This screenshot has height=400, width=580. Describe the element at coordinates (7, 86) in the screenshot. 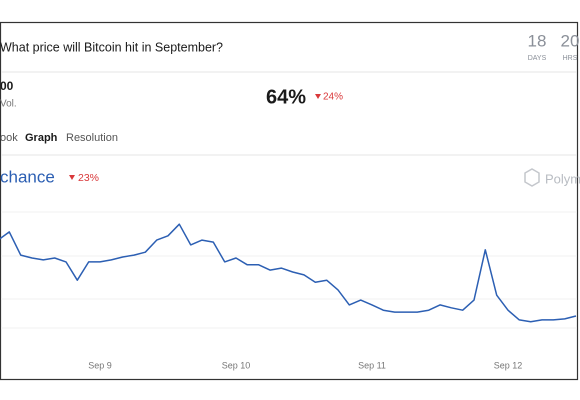

I see `volume: 00` at that location.